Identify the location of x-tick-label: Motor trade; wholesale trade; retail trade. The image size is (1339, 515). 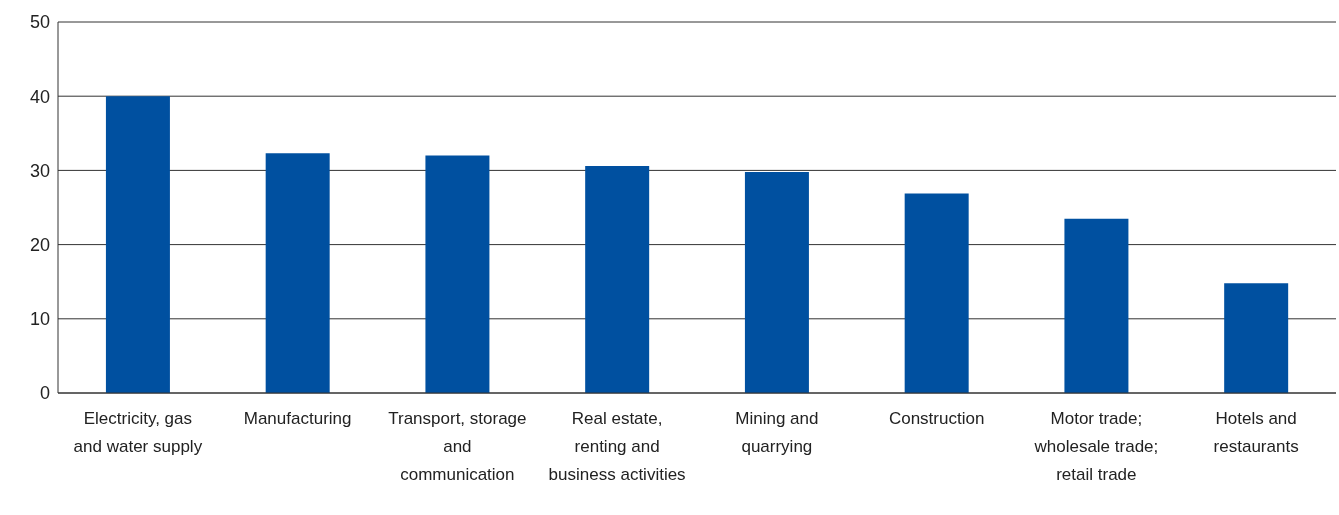
(1096, 447).